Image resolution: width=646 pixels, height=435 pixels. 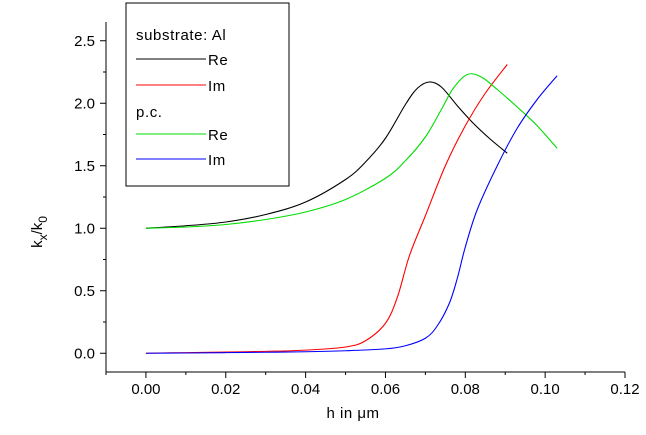 I want to click on x-tick-label: 0.10, so click(x=545, y=389).